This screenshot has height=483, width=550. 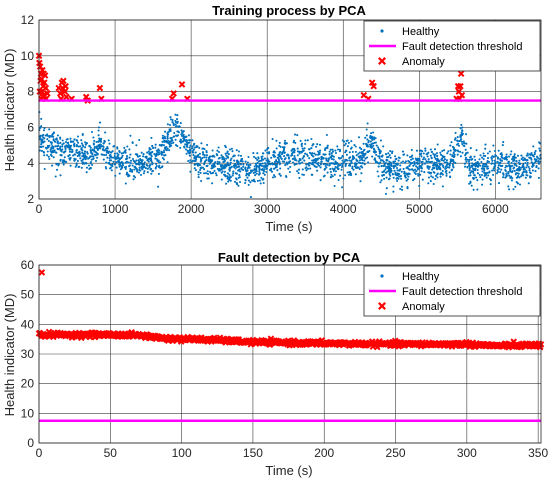 I want to click on y-tick-label: 2, so click(x=30, y=199).